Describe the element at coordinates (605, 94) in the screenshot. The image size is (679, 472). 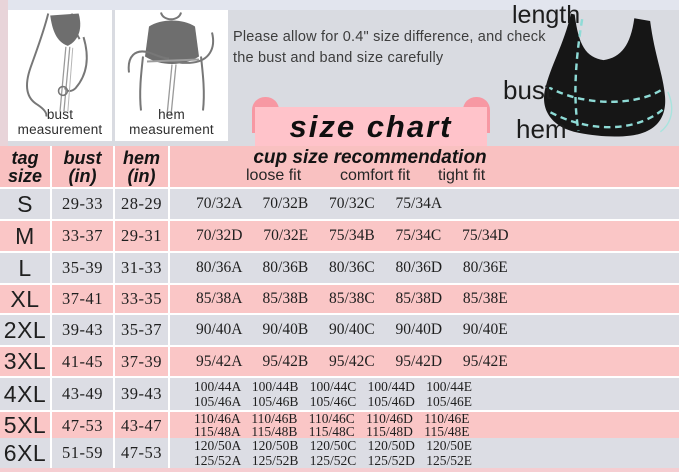
I see `bust-measure-line` at that location.